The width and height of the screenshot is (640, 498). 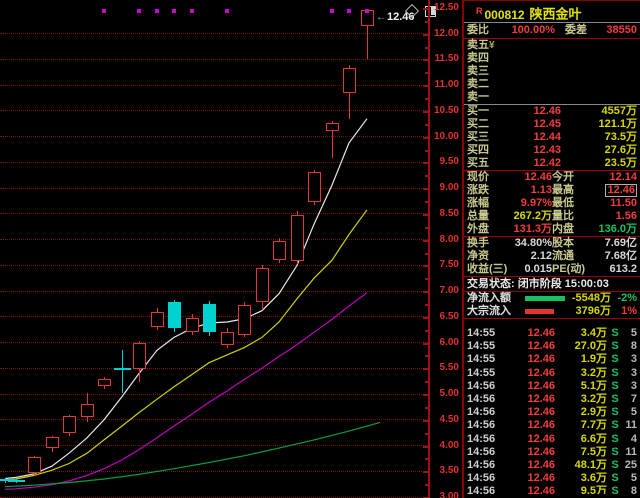 What do you see at coordinates (478, 203) in the screenshot?
I see `stat-label: 涨幅` at bounding box center [478, 203].